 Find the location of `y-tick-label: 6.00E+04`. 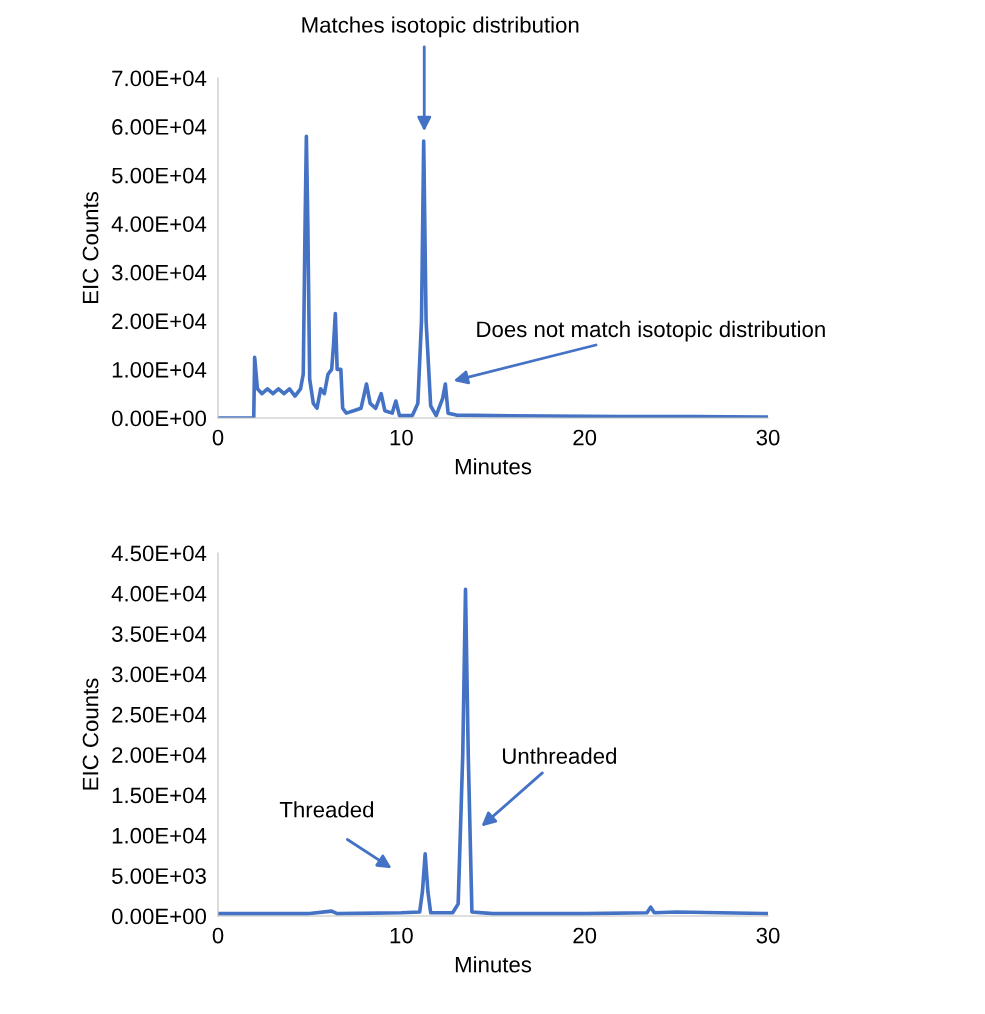

y-tick-label: 6.00E+04 is located at coordinates (159, 127).